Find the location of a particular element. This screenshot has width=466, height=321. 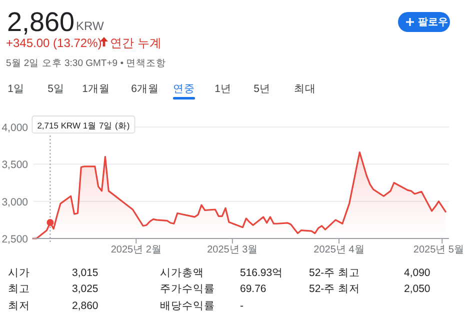

text: 3,015 is located at coordinates (85, 273).